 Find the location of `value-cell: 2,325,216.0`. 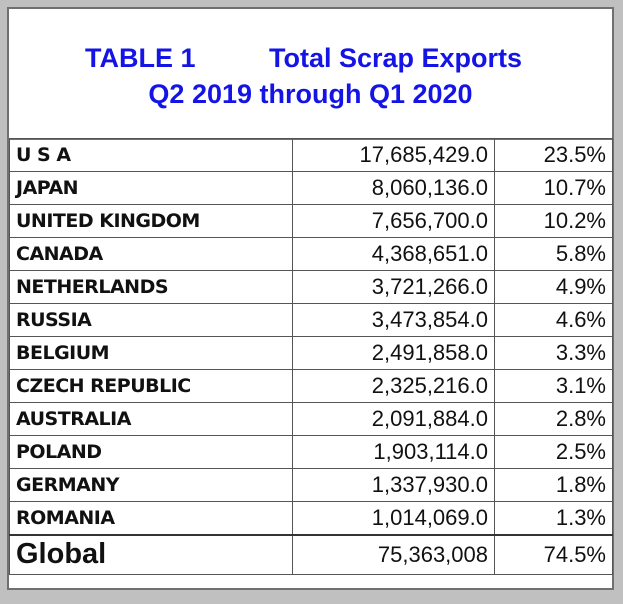

value-cell: 2,325,216.0 is located at coordinates (393, 386).